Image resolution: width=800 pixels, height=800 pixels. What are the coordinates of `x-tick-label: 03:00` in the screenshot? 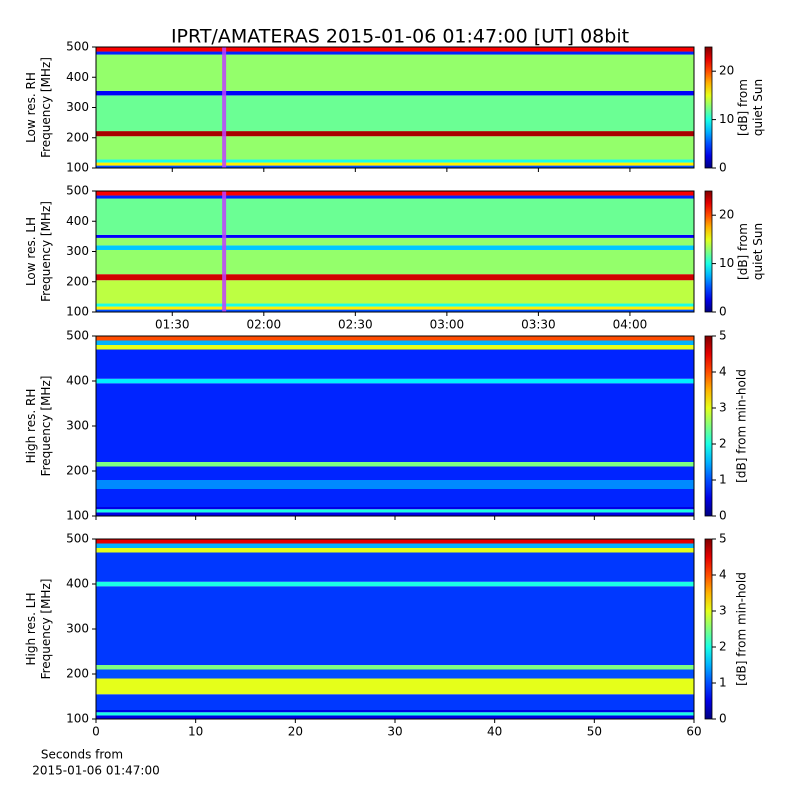 It's located at (447, 325).